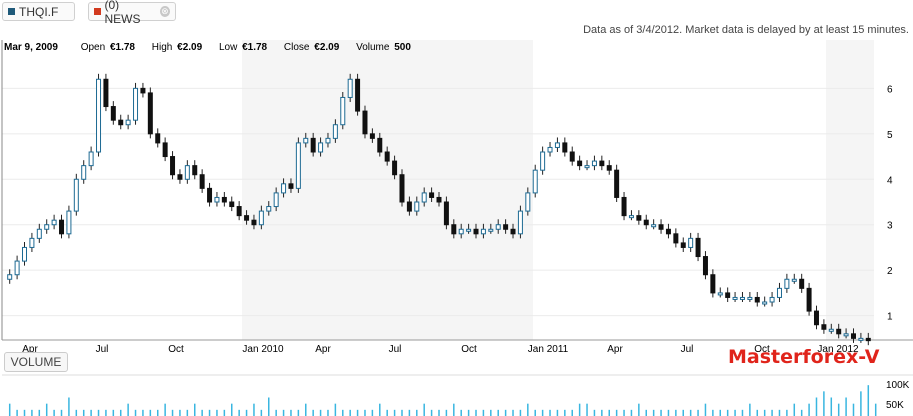 The width and height of the screenshot is (913, 416). Describe the element at coordinates (402, 47) in the screenshot. I see `ohlc-volume: 500` at that location.